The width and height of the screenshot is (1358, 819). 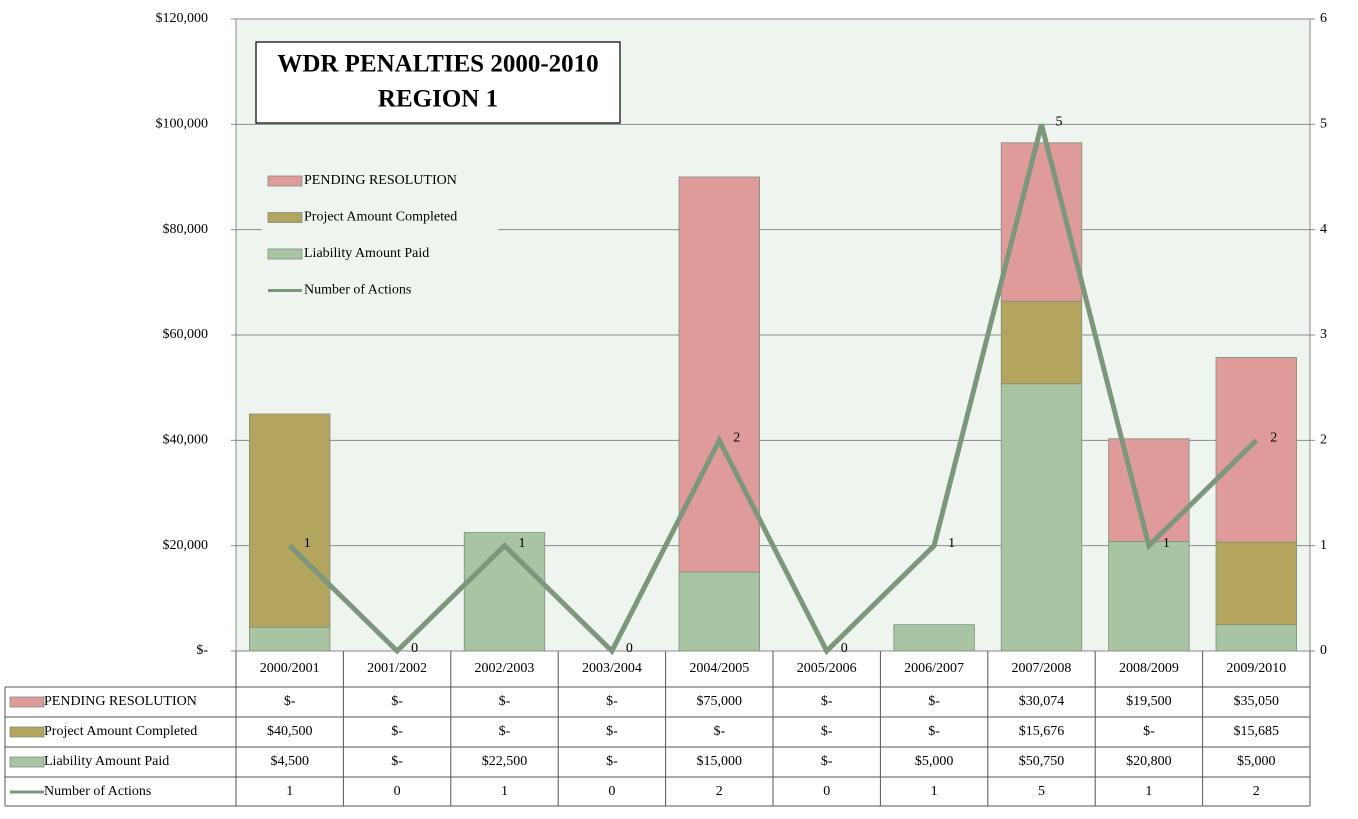 What do you see at coordinates (186, 229) in the screenshot?
I see `y-tick-label: $80,000` at bounding box center [186, 229].